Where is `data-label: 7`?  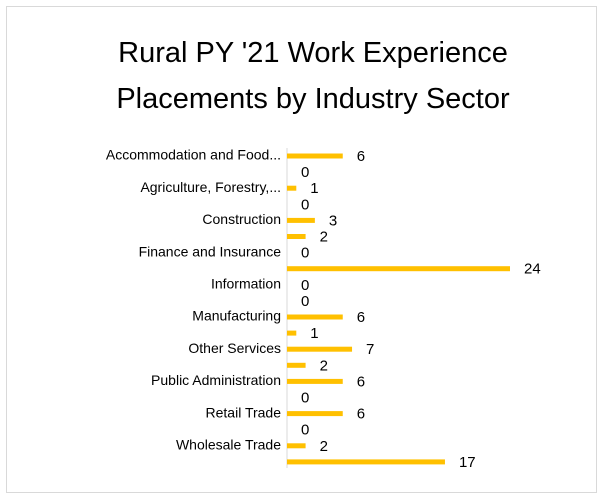
data-label: 7 is located at coordinates (370, 349).